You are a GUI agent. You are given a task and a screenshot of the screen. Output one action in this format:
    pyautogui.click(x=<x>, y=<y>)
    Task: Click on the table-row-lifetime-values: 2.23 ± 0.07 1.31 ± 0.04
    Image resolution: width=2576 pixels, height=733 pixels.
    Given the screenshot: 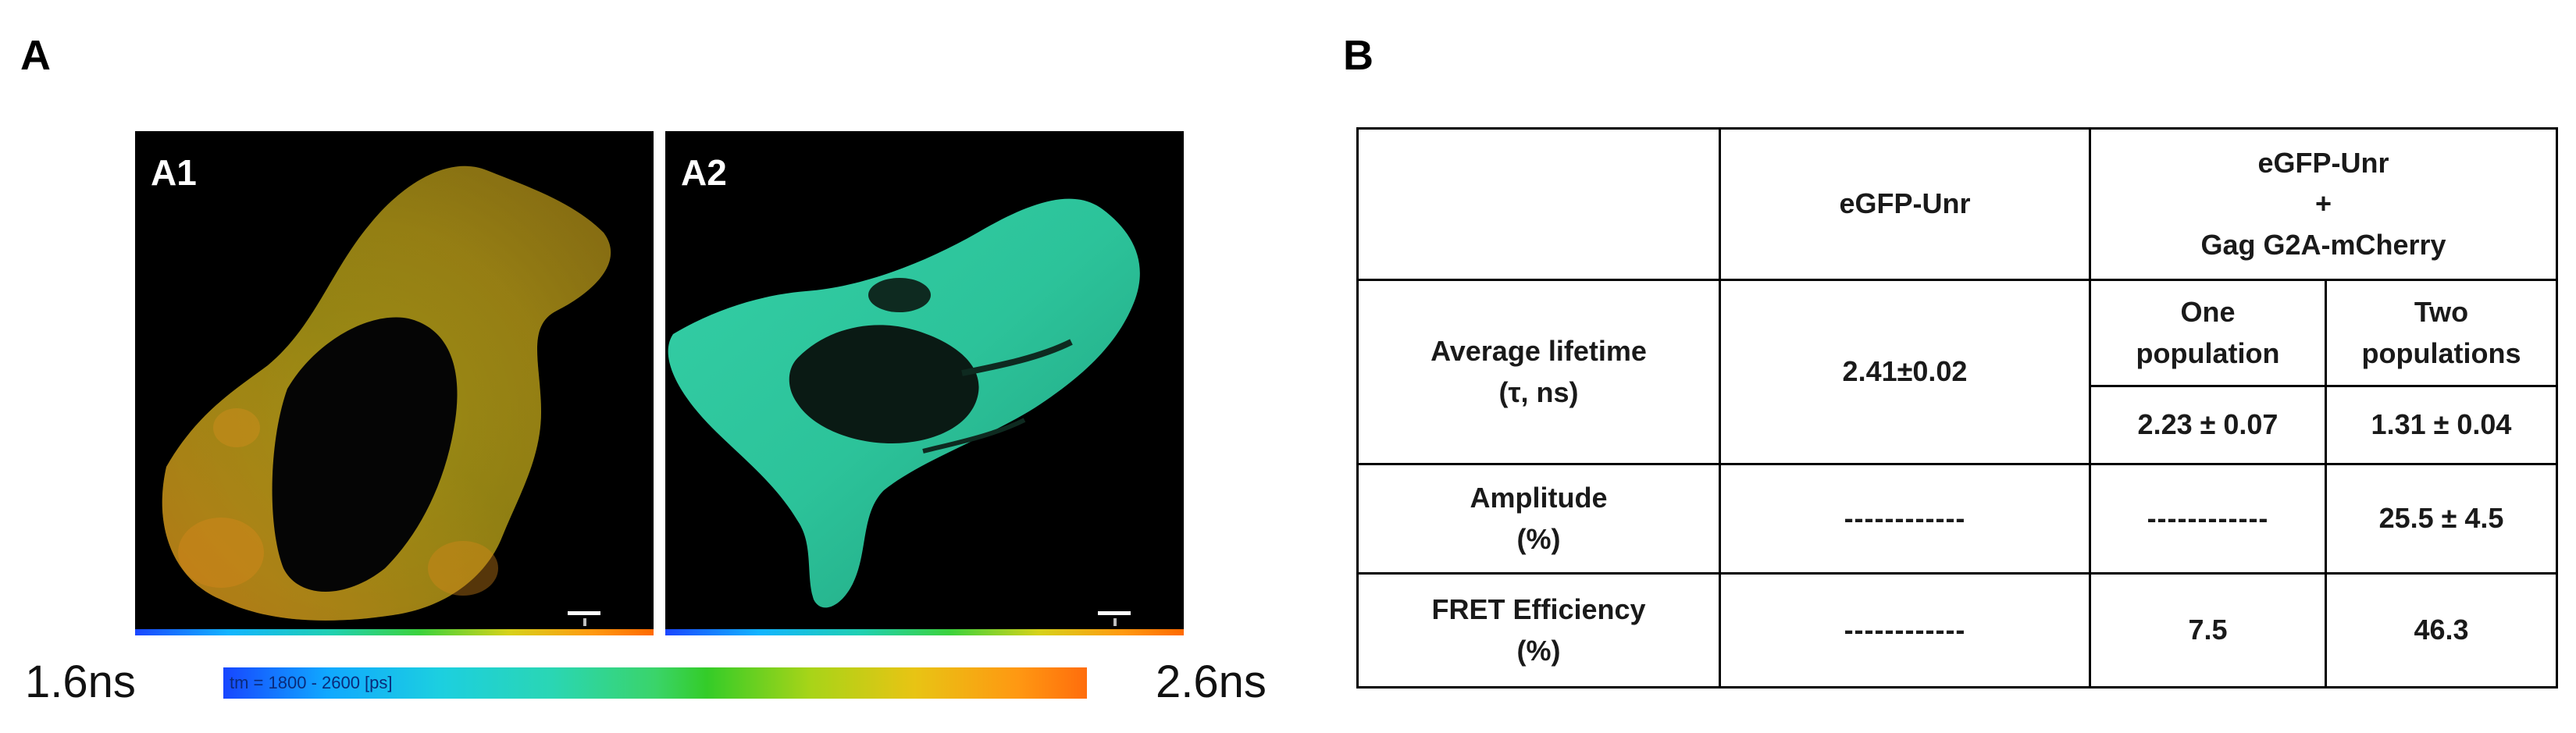 What is the action you would take?
    pyautogui.click(x=1958, y=425)
    